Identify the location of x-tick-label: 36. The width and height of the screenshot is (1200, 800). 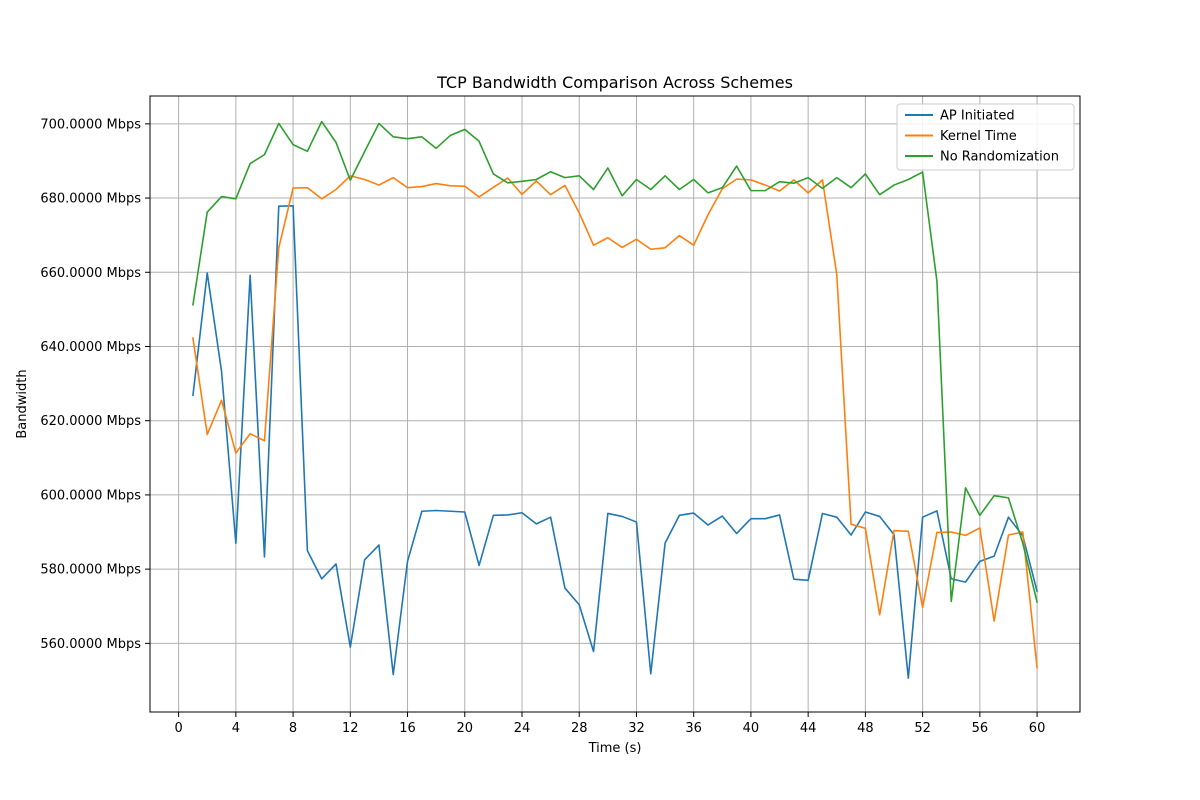
(693, 728).